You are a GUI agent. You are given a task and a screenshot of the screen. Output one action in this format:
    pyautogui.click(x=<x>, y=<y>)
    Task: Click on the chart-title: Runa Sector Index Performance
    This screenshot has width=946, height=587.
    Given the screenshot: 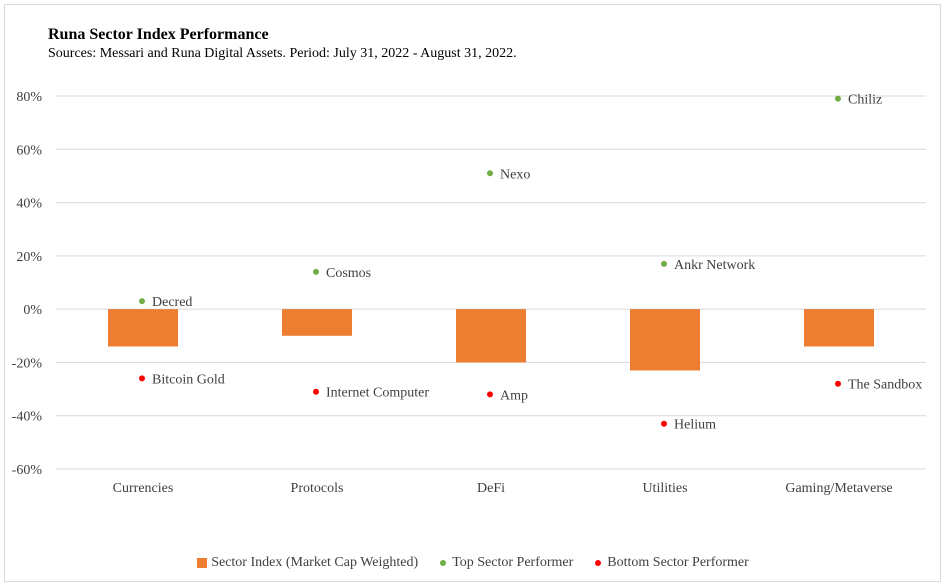 What is the action you would take?
    pyautogui.click(x=158, y=34)
    